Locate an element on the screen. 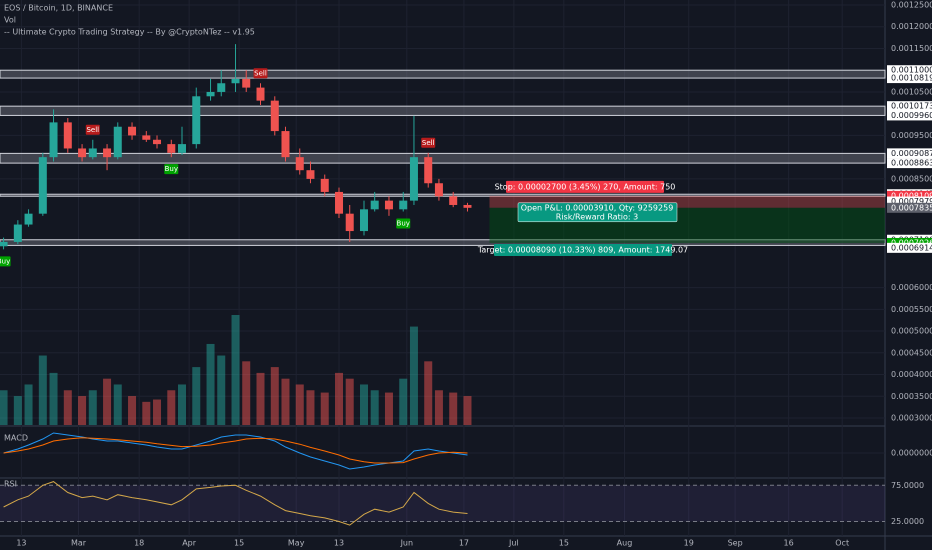 The width and height of the screenshot is (932, 550). x-tick-label: Jun is located at coordinates (407, 543).